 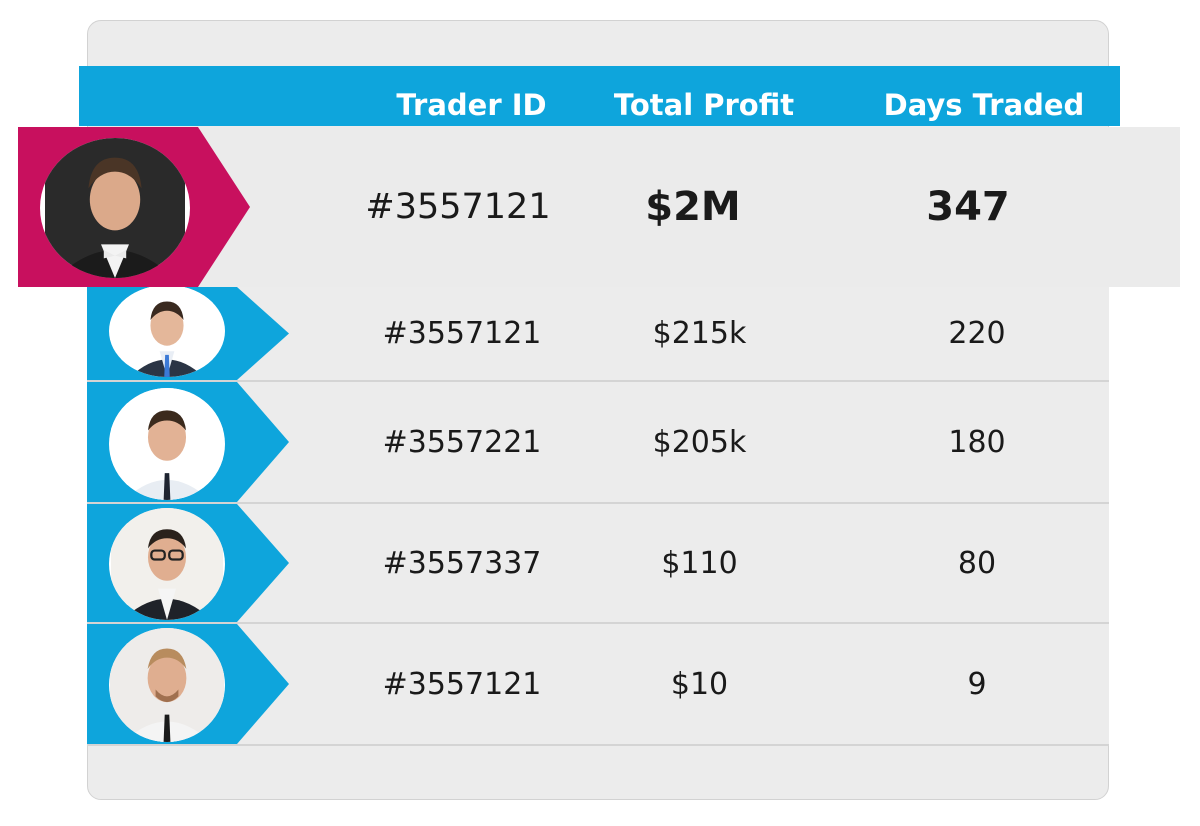 What do you see at coordinates (699, 563) in the screenshot?
I see `total-profit-cell: $110` at bounding box center [699, 563].